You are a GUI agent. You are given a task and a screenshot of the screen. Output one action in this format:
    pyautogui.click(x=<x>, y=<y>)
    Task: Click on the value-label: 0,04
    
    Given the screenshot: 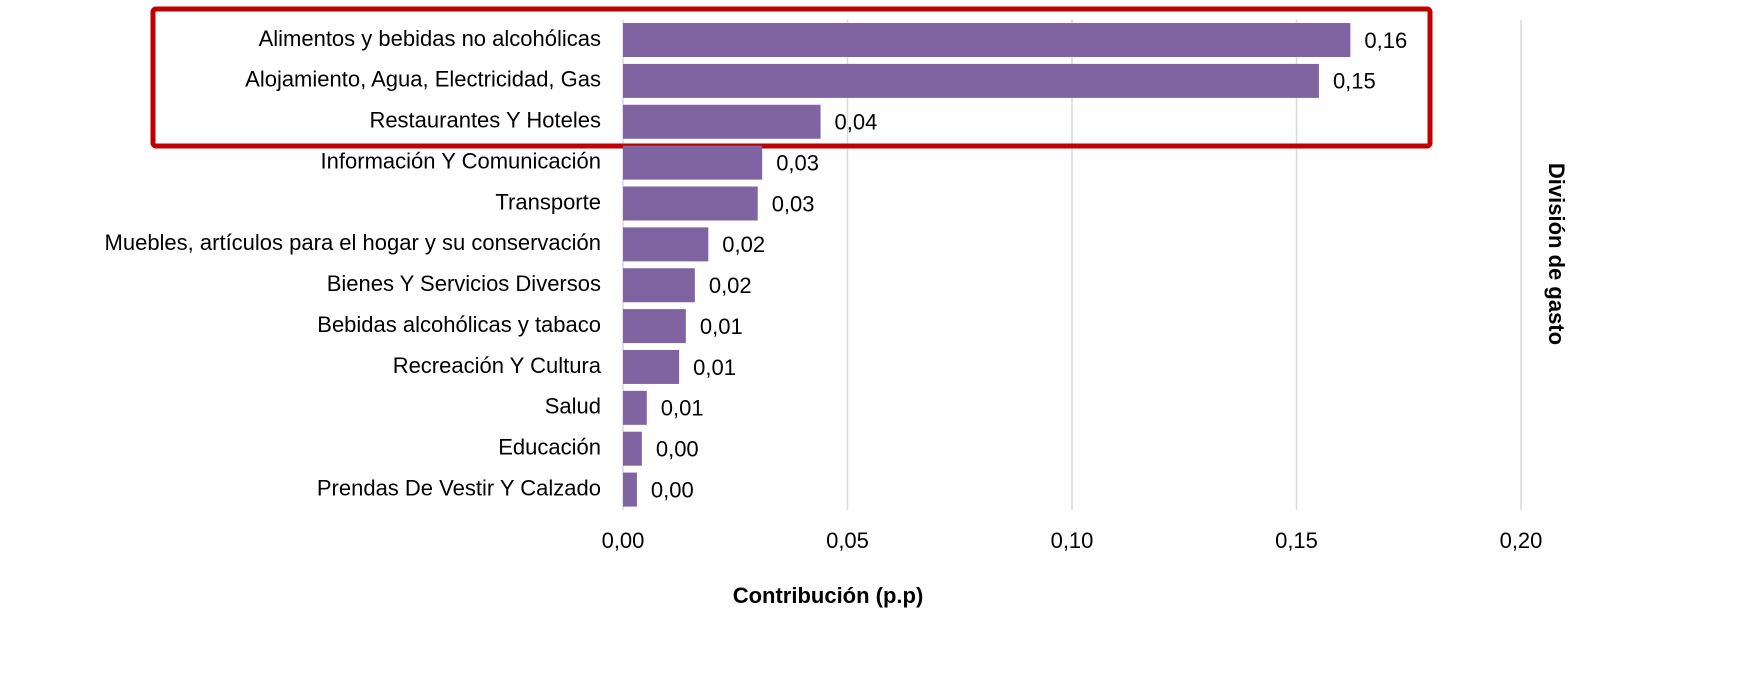 What is the action you would take?
    pyautogui.click(x=856, y=122)
    